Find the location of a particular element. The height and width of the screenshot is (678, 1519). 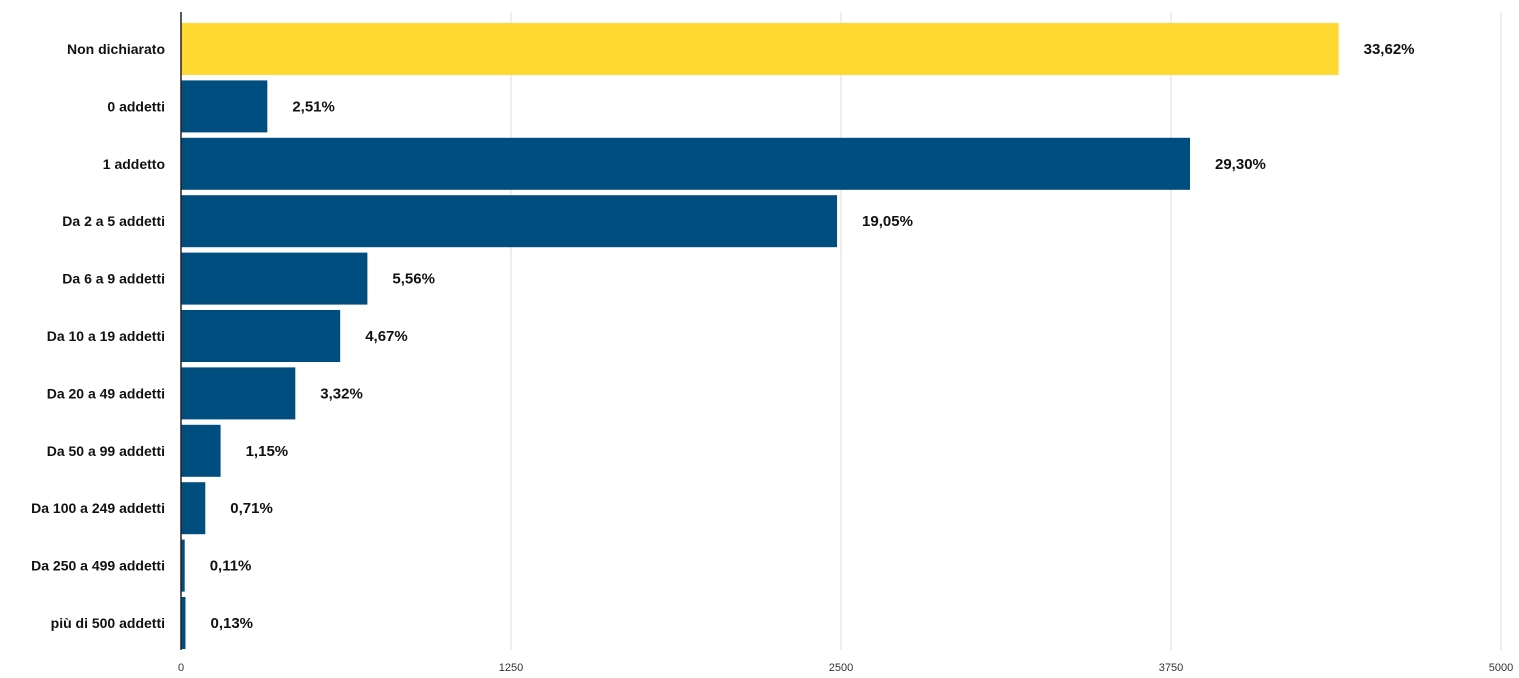

value-label: 19,05% is located at coordinates (887, 221).